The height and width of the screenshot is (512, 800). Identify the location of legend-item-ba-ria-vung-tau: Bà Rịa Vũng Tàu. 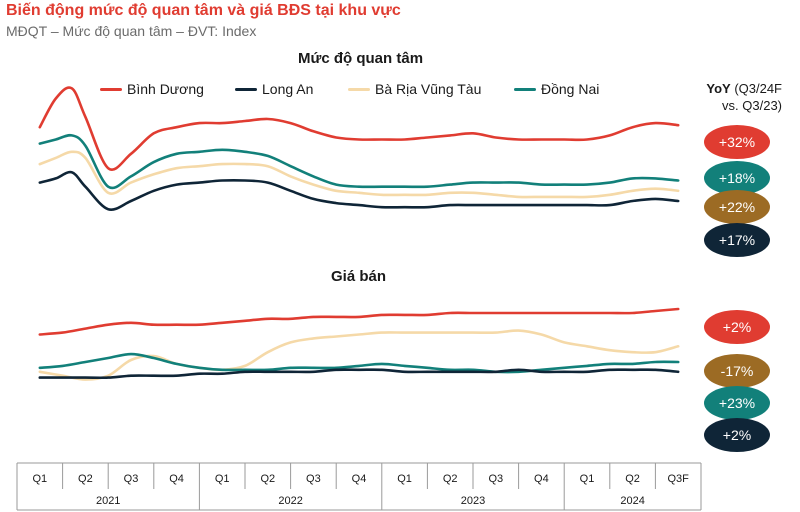
(414, 89).